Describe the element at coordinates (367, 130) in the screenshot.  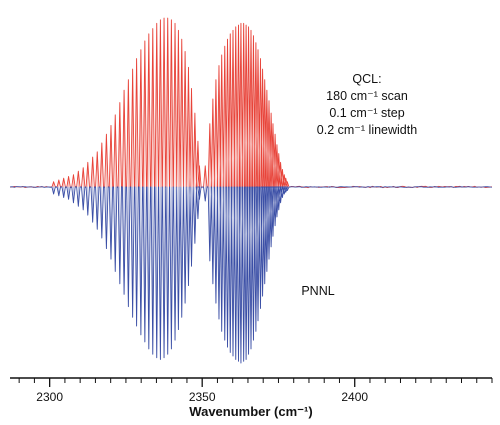
I see `annot-qcl-line-3: 0.2 cm⁻¹ linewidth` at that location.